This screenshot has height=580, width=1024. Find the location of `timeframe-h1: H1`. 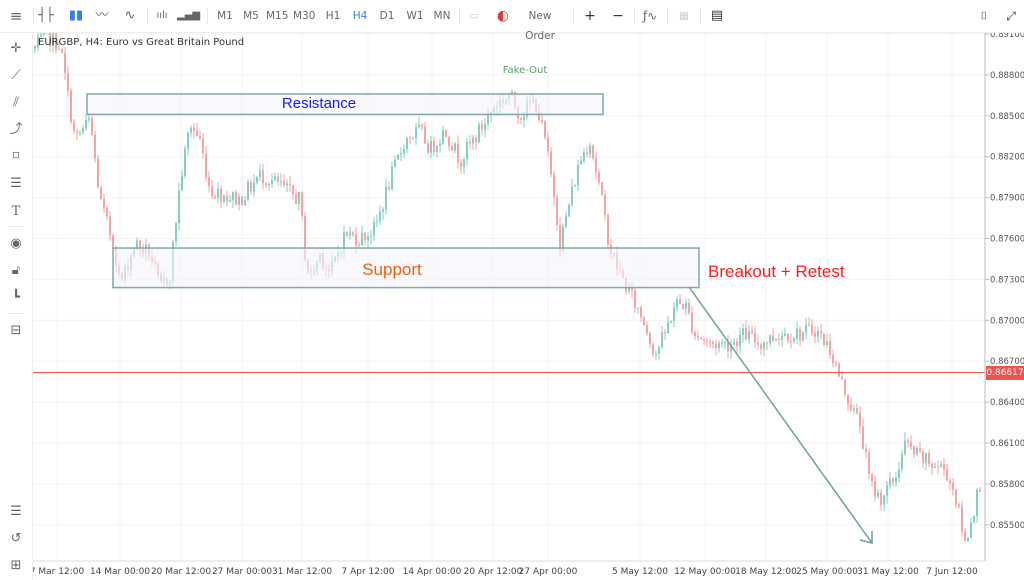

timeframe-h1: H1 is located at coordinates (333, 16).